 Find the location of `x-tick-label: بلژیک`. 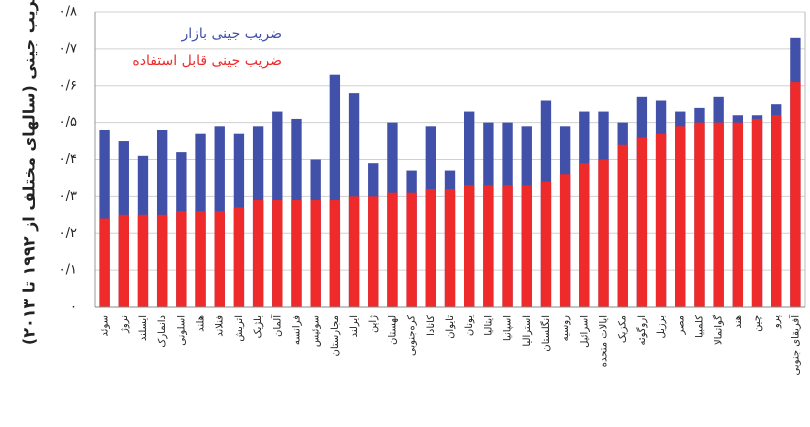

x-tick-label: بلژیک is located at coordinates (258, 326).